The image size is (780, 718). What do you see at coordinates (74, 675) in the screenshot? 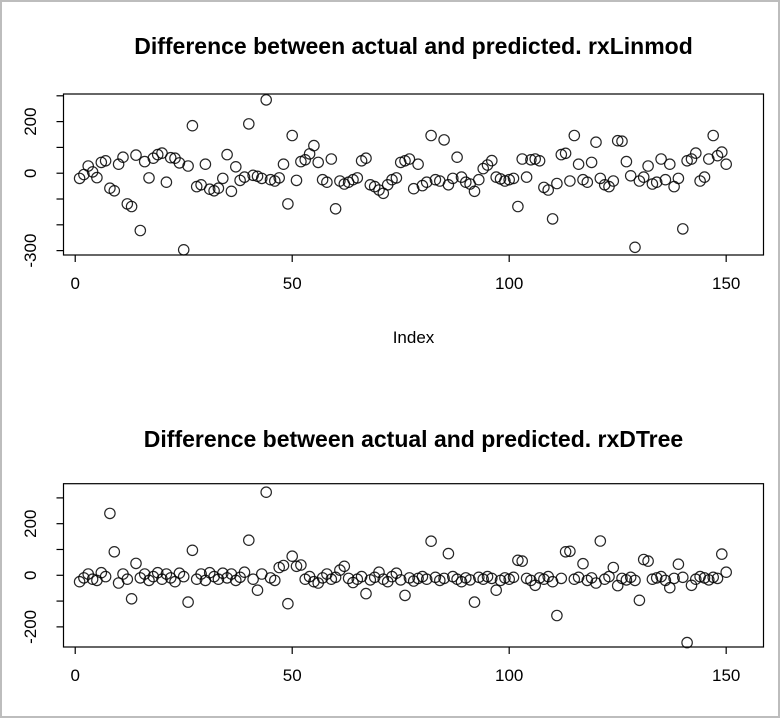
I see `x-tick-label: 0` at bounding box center [74, 675].